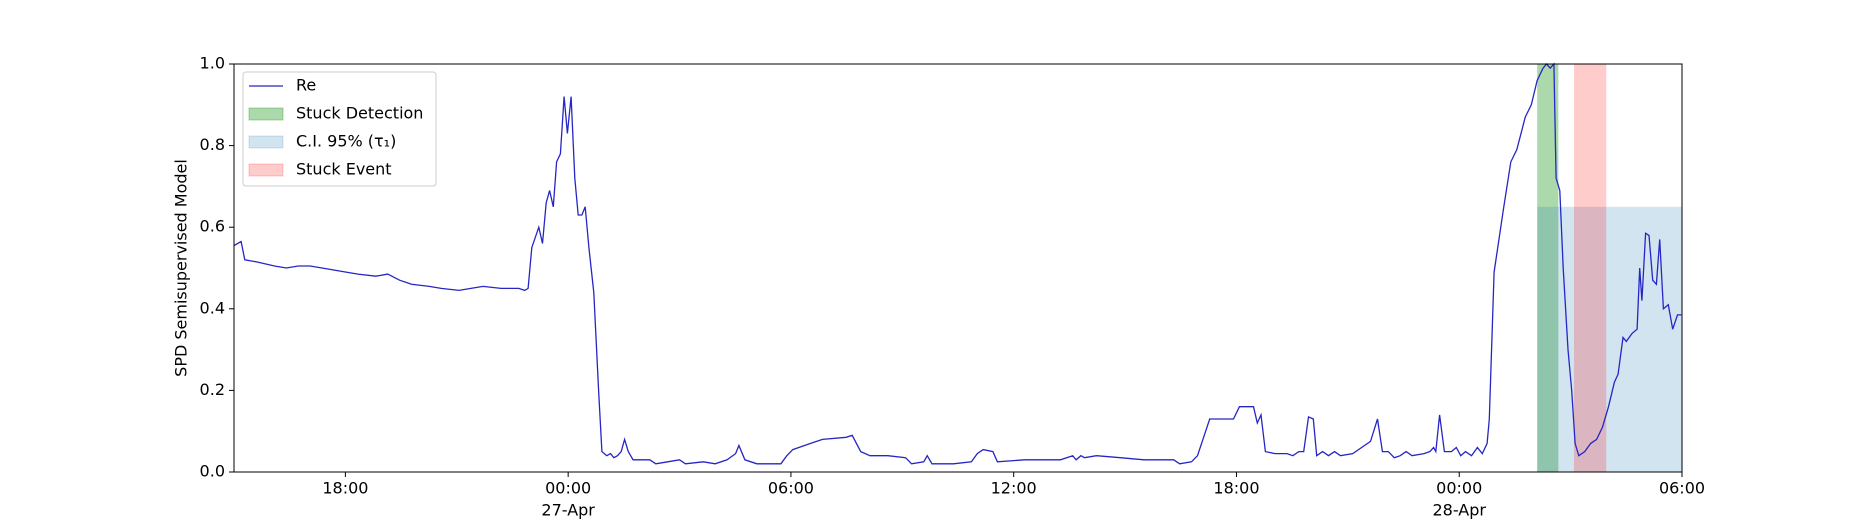  What do you see at coordinates (1459, 510) in the screenshot?
I see `x-tick-date: 28-Apr` at bounding box center [1459, 510].